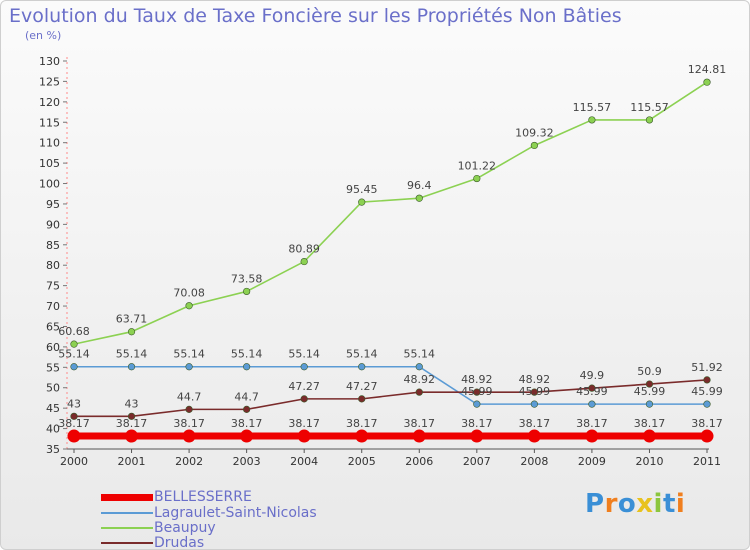 Image resolution: width=750 pixels, height=550 pixels. I want to click on logo-letter: P, so click(595, 504).